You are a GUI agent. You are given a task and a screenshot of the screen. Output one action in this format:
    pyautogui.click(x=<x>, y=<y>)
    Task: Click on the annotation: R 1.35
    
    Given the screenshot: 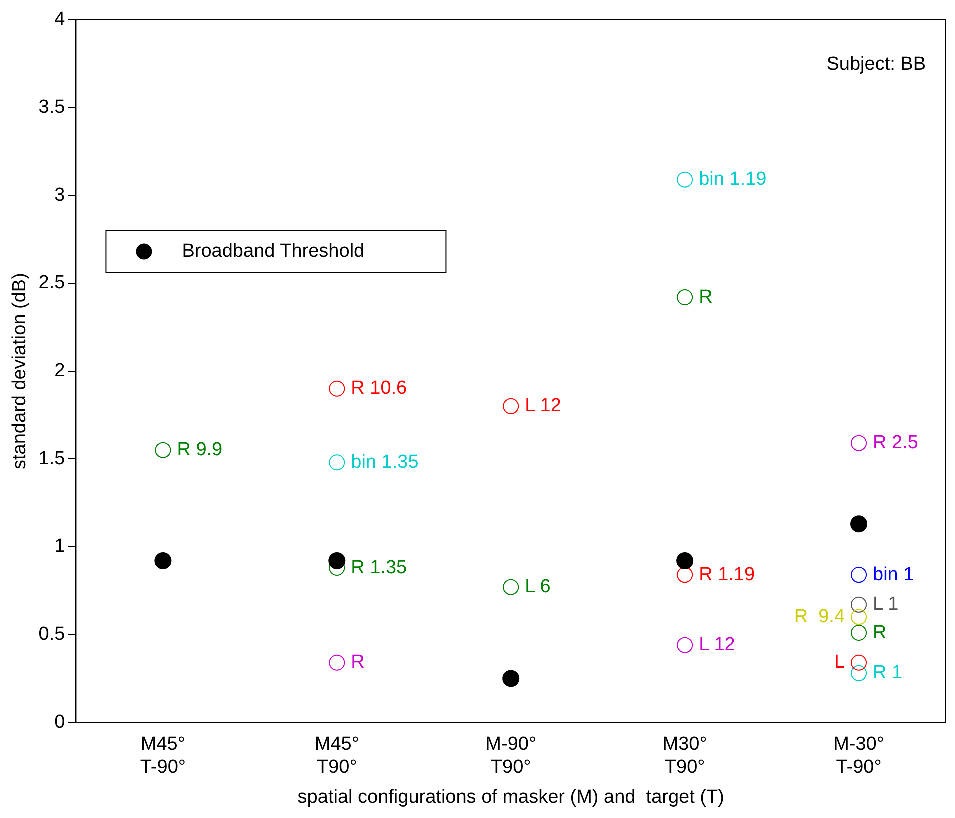 What is the action you would take?
    pyautogui.click(x=379, y=567)
    